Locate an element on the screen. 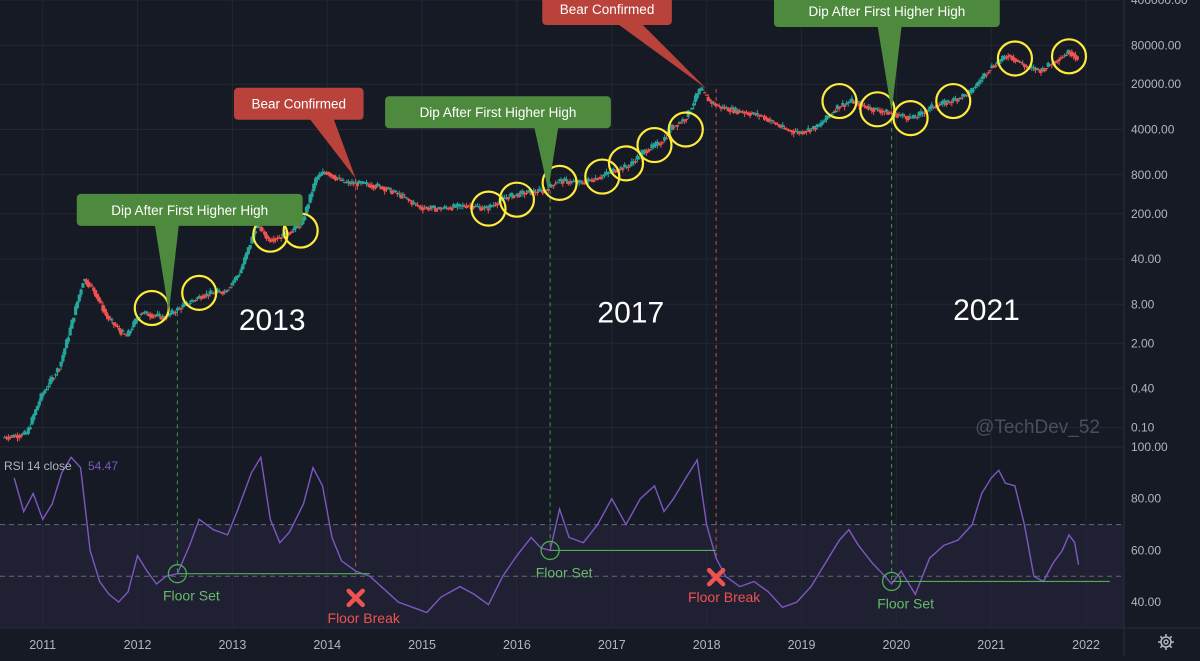  rsi-tick-label-2: 60.00 is located at coordinates (1146, 550).